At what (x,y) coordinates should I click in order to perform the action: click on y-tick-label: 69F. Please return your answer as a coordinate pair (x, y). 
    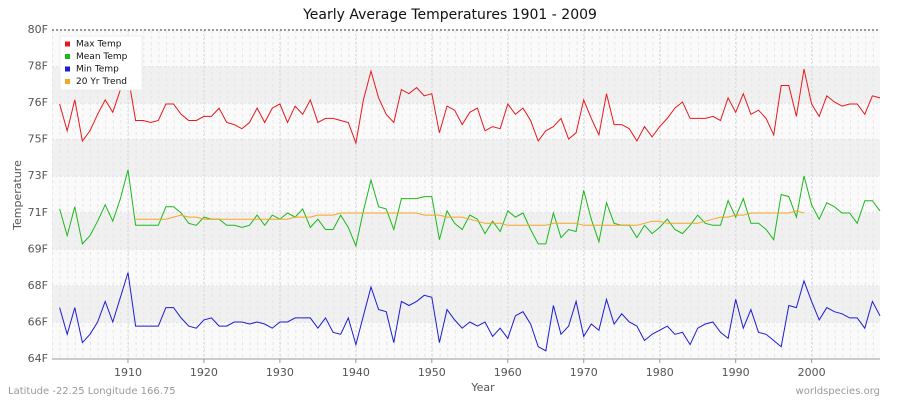
    Looking at the image, I should click on (38, 248).